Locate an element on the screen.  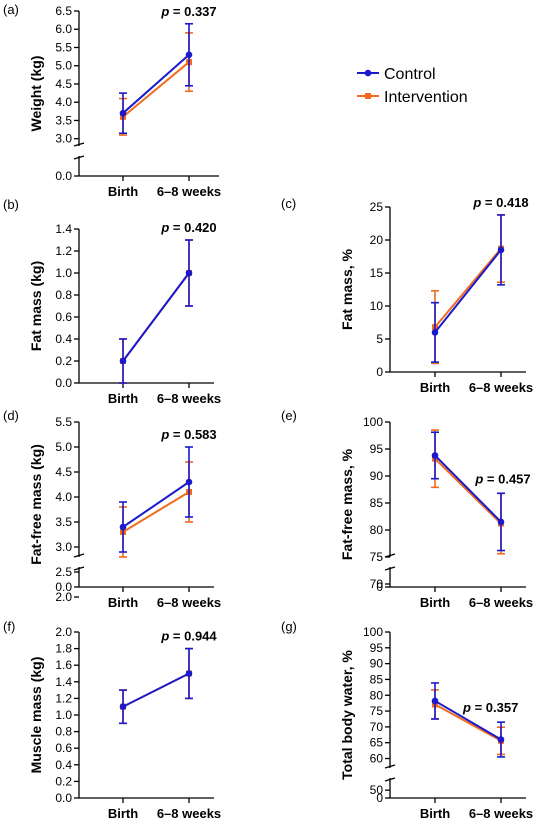
y-axis-title: Fat mass (kg) is located at coordinates (36, 306).